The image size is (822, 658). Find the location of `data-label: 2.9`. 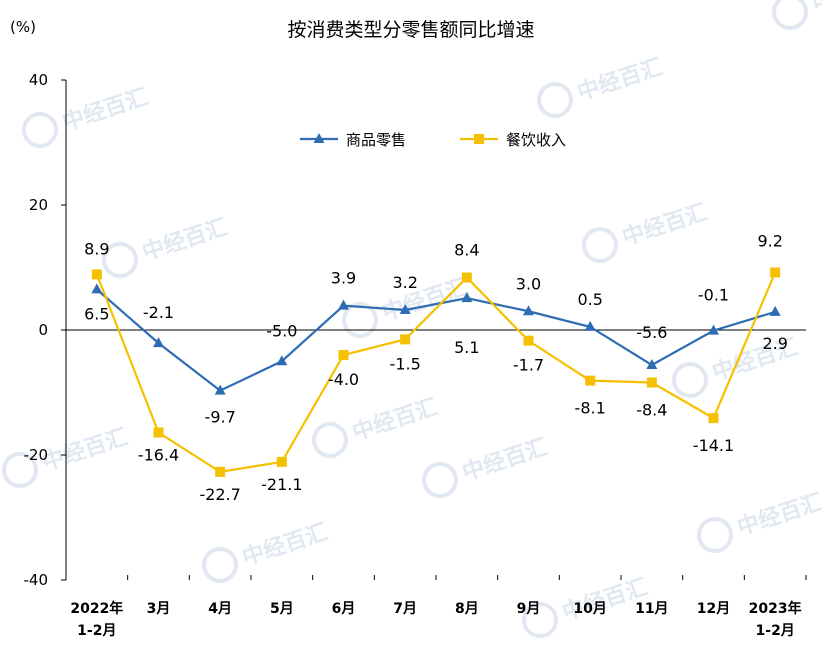

data-label: 2.9 is located at coordinates (774, 343).